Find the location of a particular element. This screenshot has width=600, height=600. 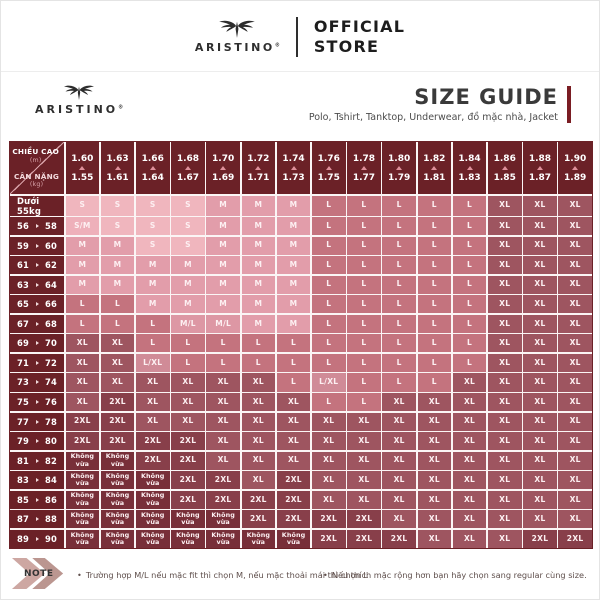

top-banner: ARISTINO® OFFICIAL STORE is located at coordinates (300, 37).